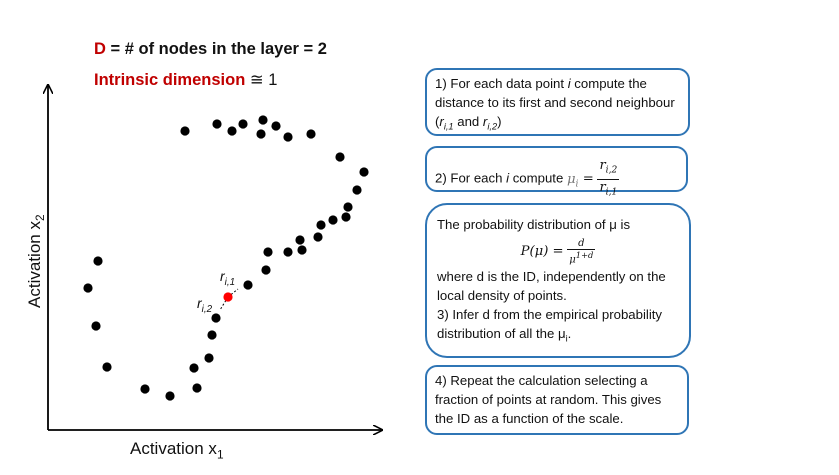 This screenshot has height=475, width=839. What do you see at coordinates (572, 180) in the screenshot?
I see `mu-i-symbol: μi` at bounding box center [572, 180].